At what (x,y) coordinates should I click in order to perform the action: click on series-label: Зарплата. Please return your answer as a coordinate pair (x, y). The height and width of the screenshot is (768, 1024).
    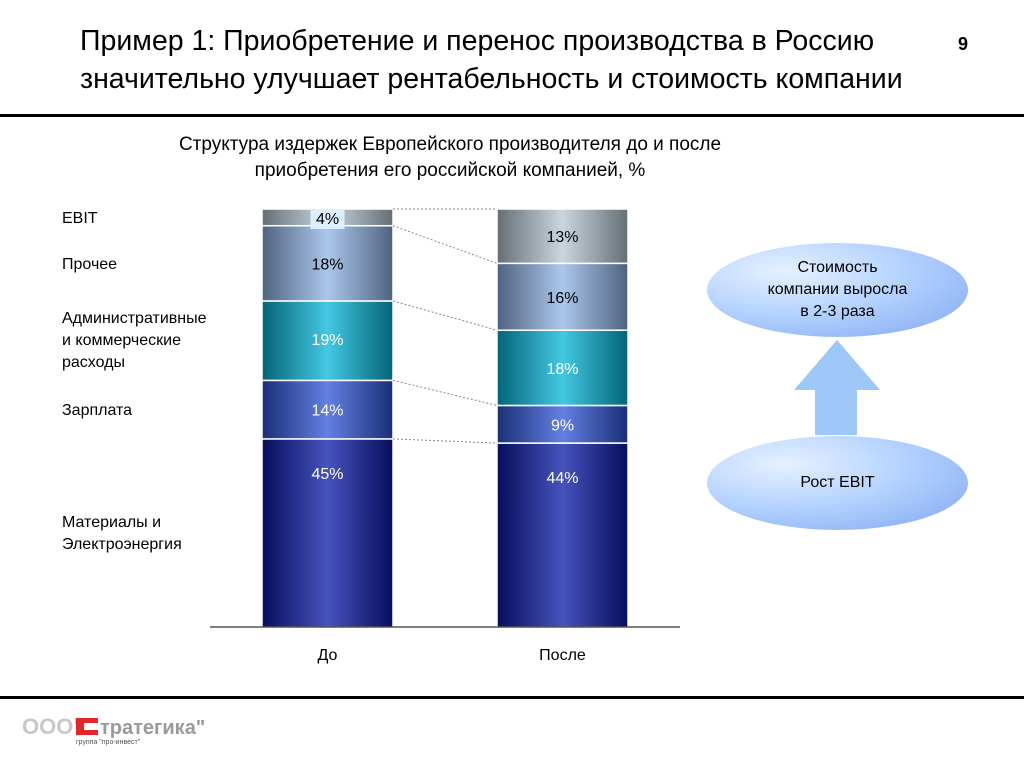
    Looking at the image, I should click on (97, 411).